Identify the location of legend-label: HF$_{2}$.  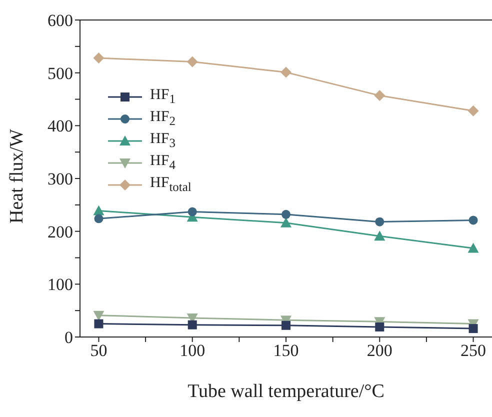
(163, 119).